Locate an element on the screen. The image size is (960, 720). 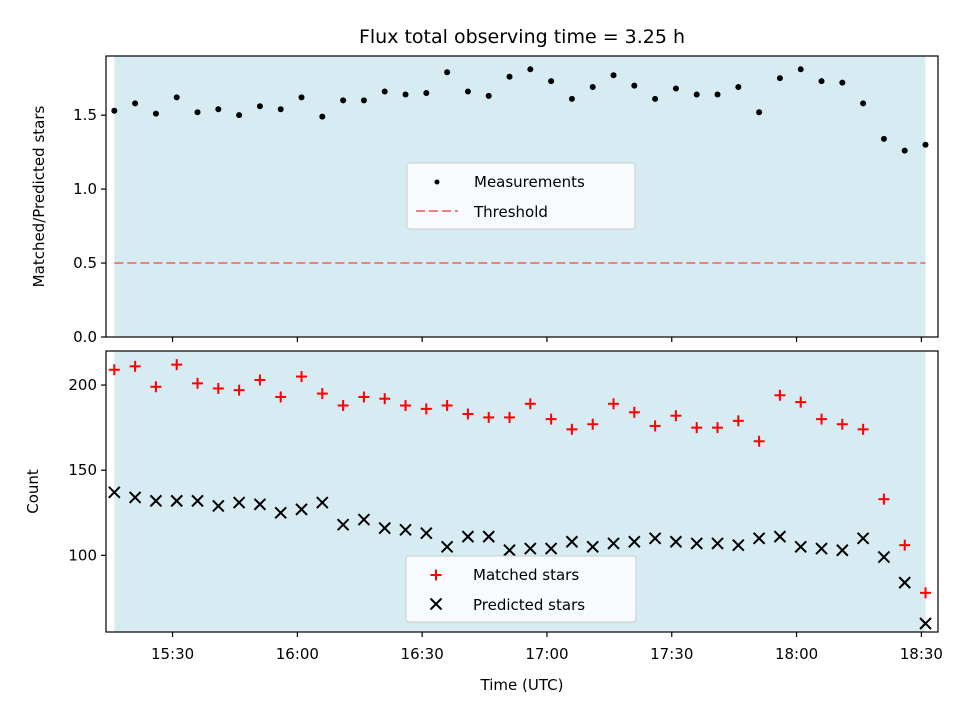
bottom-y-tick-label: 150 is located at coordinates (82, 470).